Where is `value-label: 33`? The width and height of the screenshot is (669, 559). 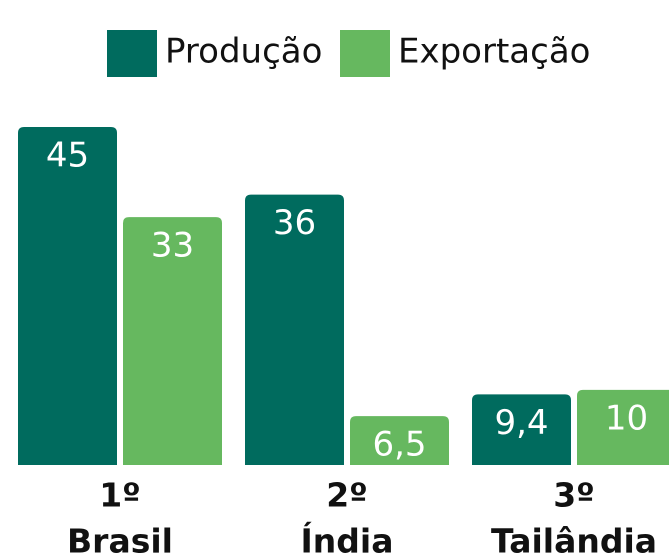 value-label: 33 is located at coordinates (172, 246).